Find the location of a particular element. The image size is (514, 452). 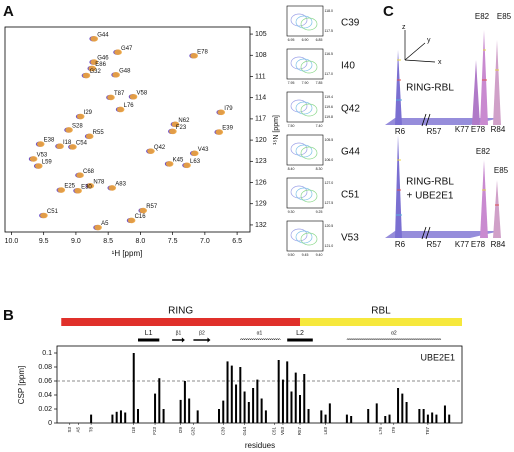

peak-label: E78 is located at coordinates (202, 52).